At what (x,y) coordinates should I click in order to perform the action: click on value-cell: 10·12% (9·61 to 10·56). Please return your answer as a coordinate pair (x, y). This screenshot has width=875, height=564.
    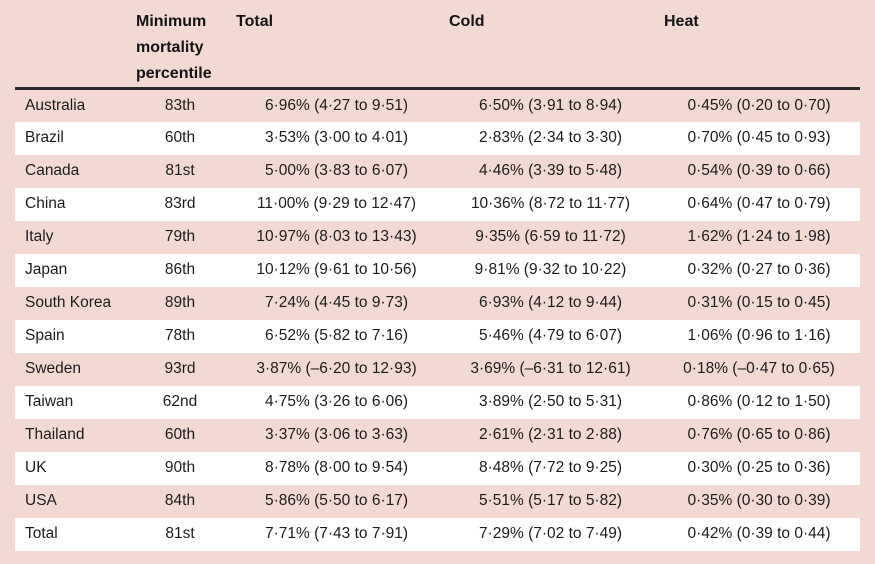
    Looking at the image, I should click on (336, 269).